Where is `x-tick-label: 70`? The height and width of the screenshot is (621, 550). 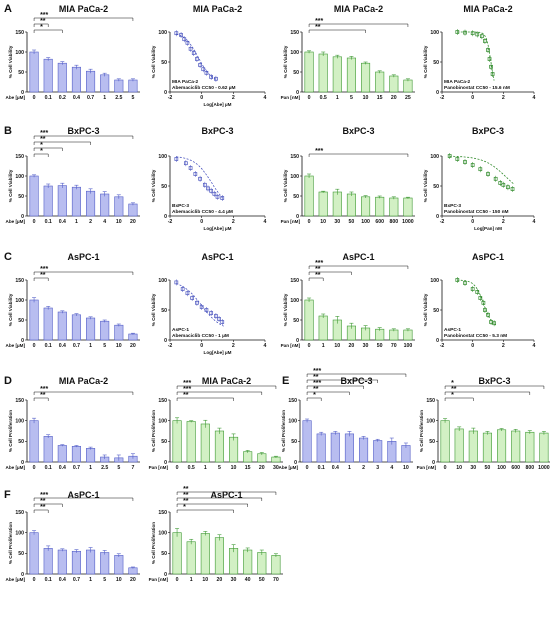
x-tick-label: 70 is located at coordinates (276, 580).